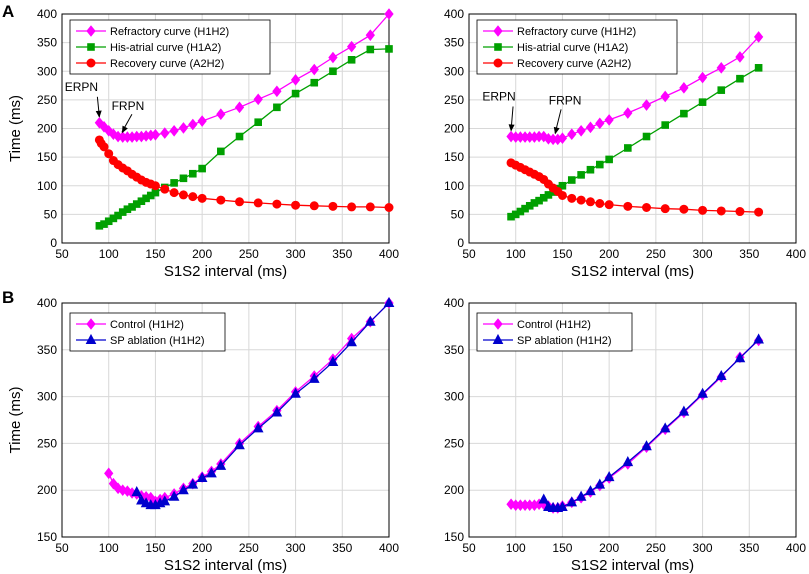 This screenshot has height=574, width=809. What do you see at coordinates (8, 11) in the screenshot?
I see `panel-label-a: A` at bounding box center [8, 11].